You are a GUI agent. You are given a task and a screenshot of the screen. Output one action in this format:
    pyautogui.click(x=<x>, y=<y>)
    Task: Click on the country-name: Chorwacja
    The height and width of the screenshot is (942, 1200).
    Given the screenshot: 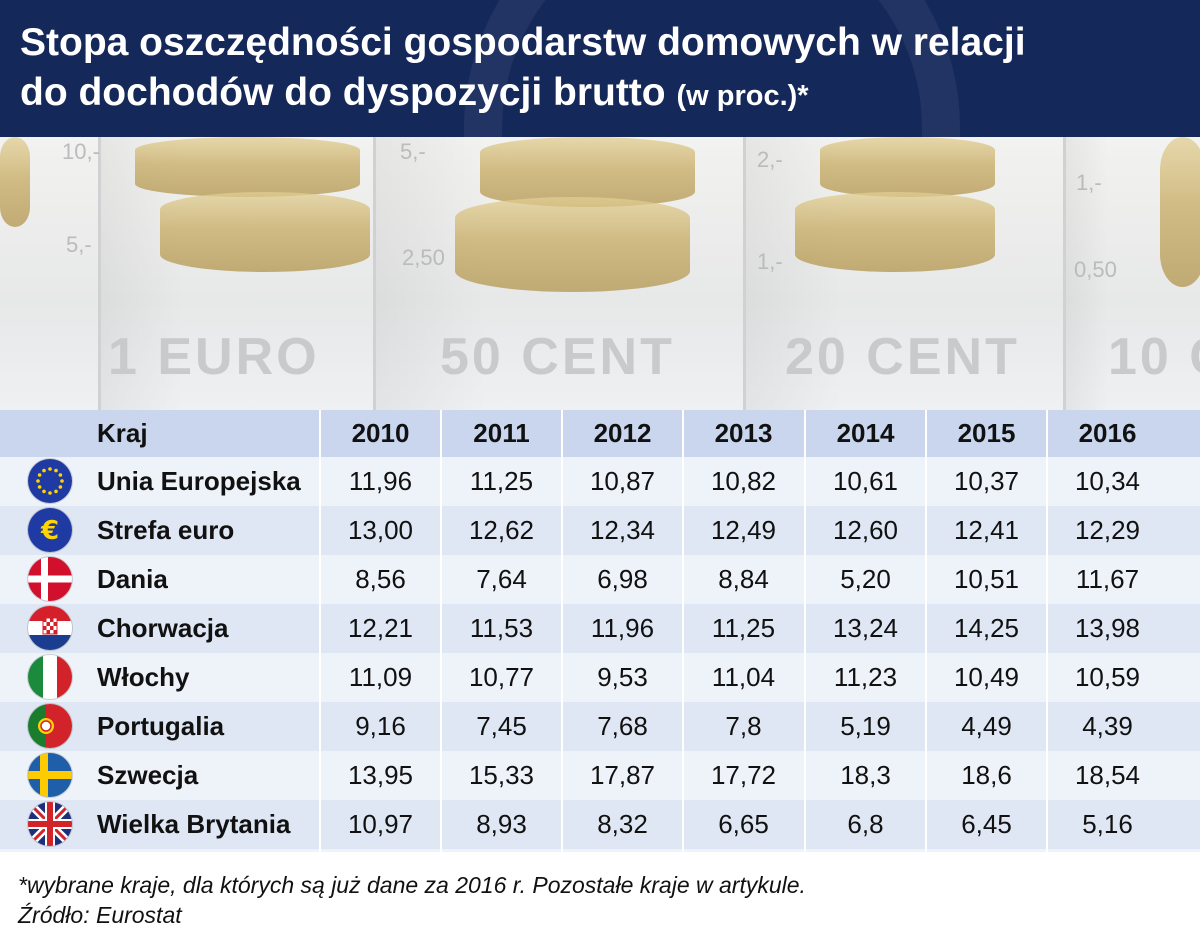 What is the action you would take?
    pyautogui.click(x=163, y=628)
    